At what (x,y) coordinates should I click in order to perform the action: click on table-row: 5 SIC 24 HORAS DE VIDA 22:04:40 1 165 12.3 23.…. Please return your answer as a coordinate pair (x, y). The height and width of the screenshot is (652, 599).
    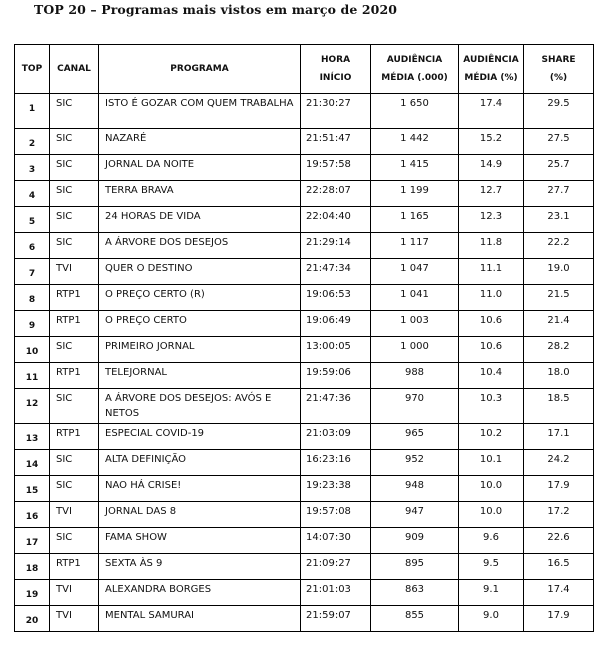
    Looking at the image, I should click on (304, 219).